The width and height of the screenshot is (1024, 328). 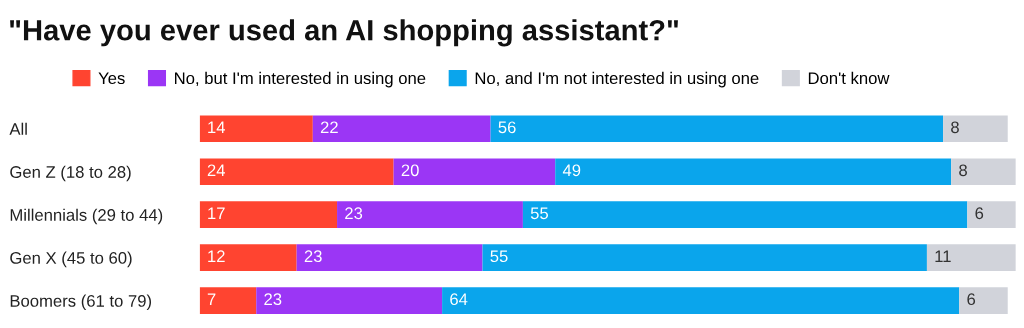 What do you see at coordinates (70, 173) in the screenshot?
I see `y-tick-label: Gen Z (18 to 28)` at bounding box center [70, 173].